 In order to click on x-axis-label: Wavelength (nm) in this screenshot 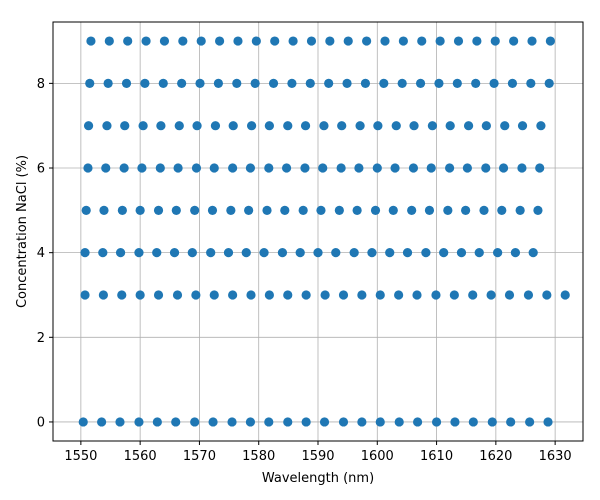, I will do `click(318, 478)`.